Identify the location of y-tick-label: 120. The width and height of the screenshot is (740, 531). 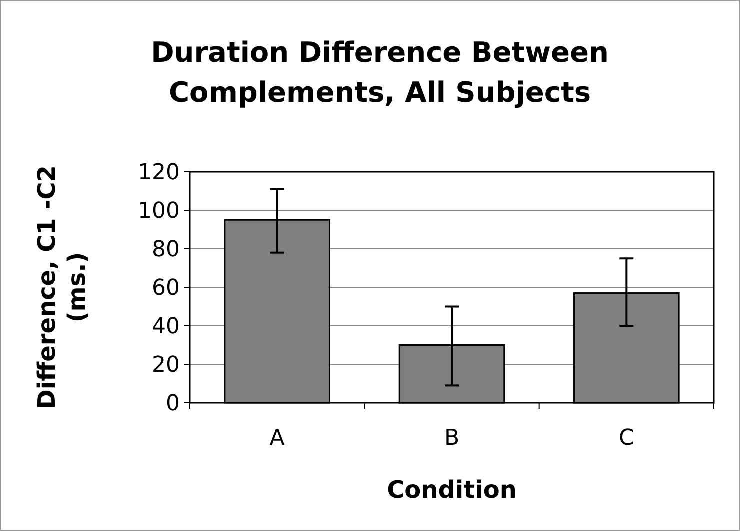
(159, 173).